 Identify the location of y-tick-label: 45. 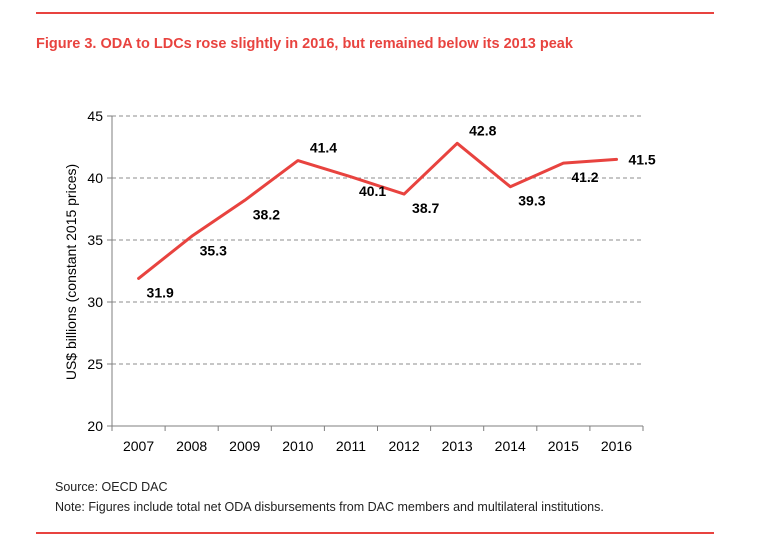
(95, 116).